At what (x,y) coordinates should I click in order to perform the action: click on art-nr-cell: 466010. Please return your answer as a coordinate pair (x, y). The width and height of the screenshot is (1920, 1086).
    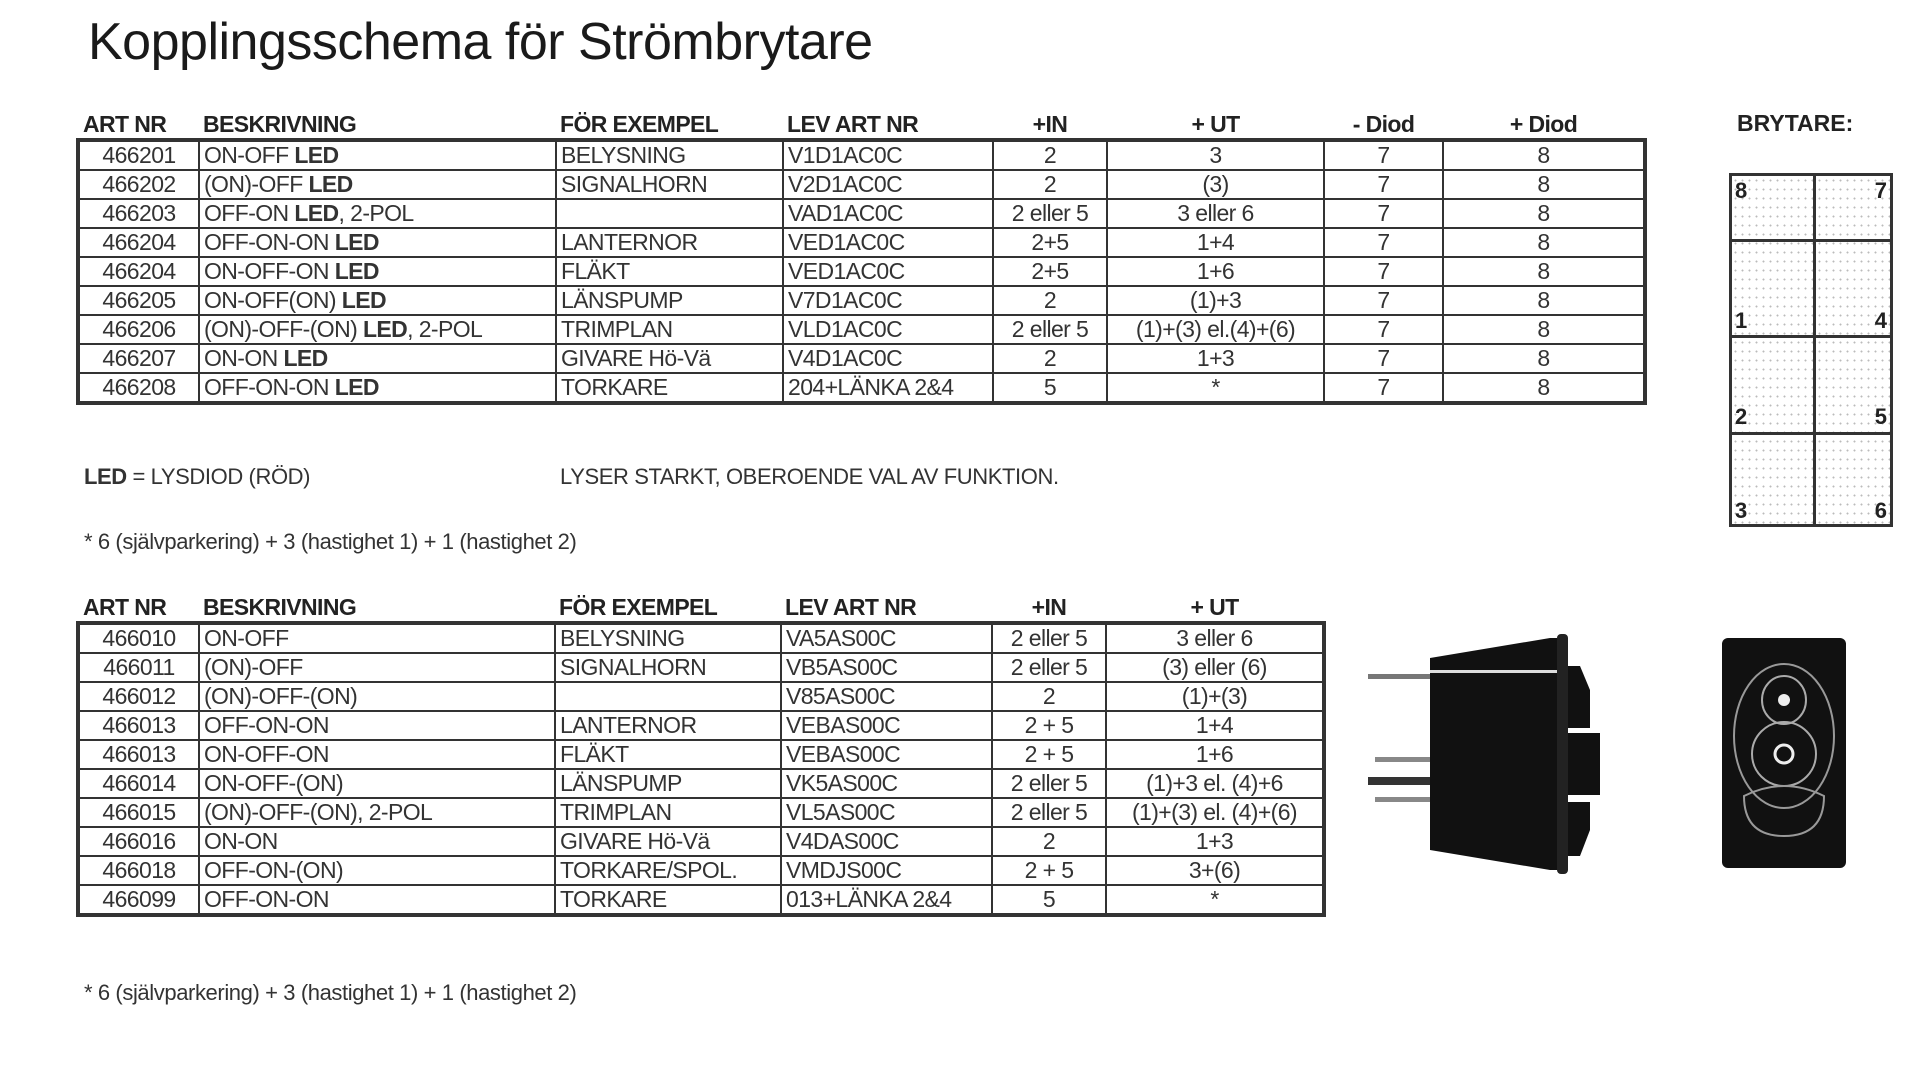
    Looking at the image, I should click on (139, 638).